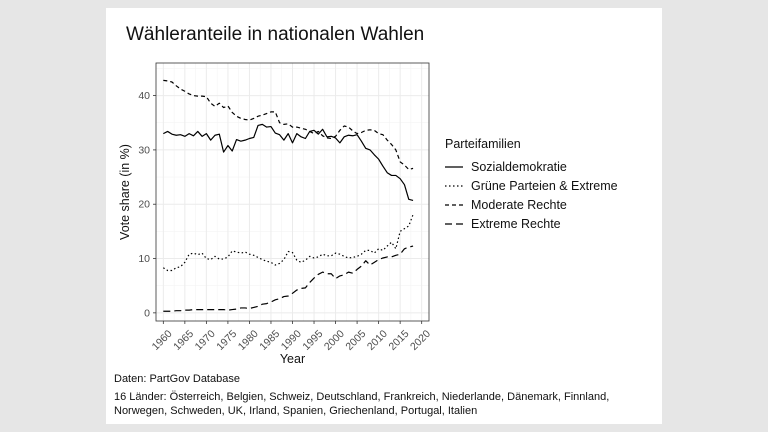  What do you see at coordinates (454, 204) in the screenshot?
I see `legend-key-dashed` at bounding box center [454, 204].